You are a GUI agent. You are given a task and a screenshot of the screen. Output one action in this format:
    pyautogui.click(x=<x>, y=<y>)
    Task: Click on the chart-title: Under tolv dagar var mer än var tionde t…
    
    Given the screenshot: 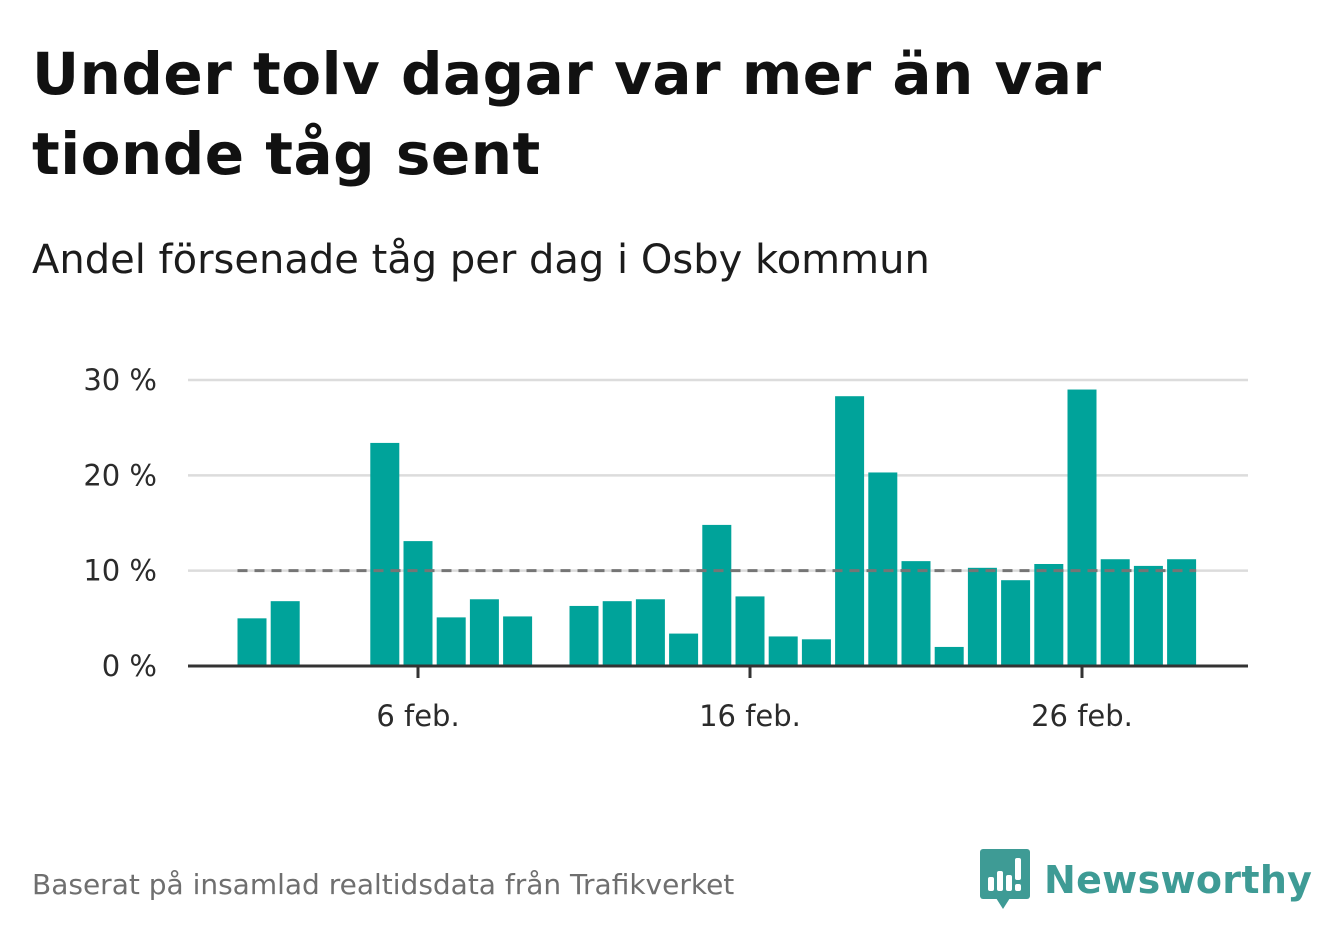 What is the action you would take?
    pyautogui.click(x=567, y=114)
    